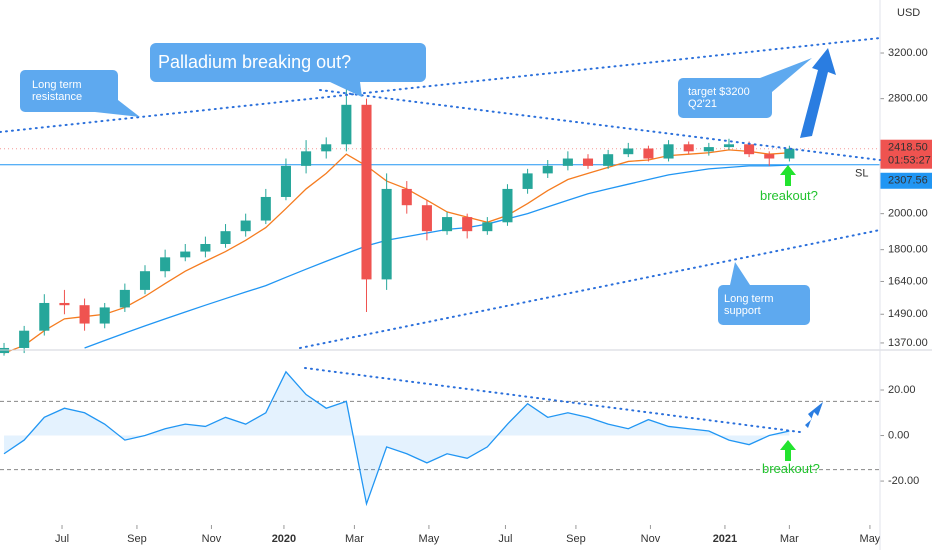 This screenshot has height=550, width=932. Describe the element at coordinates (908, 314) in the screenshot. I see `y-tick-label: 1490.00` at that location.